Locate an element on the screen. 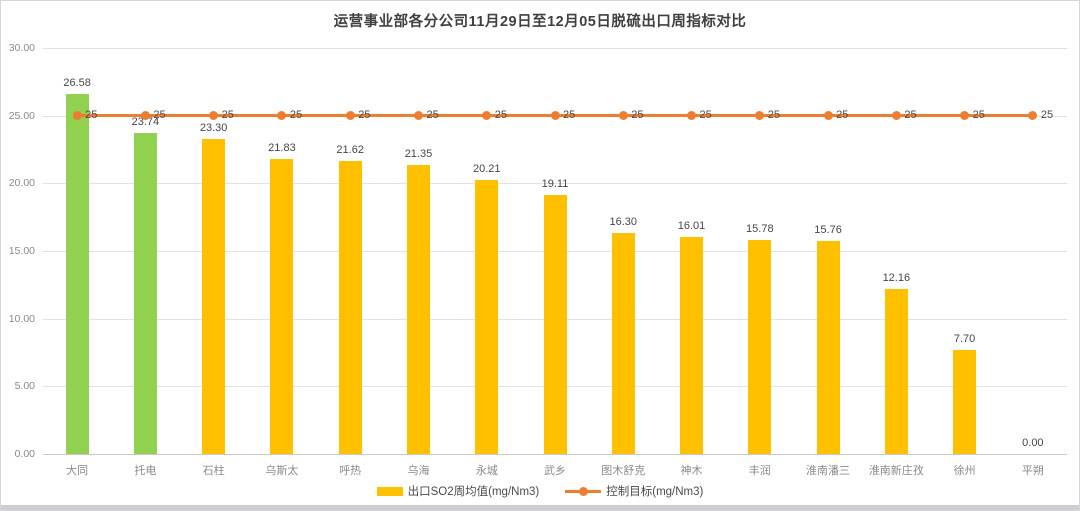  bar-series-swatch-icon is located at coordinates (389, 491).